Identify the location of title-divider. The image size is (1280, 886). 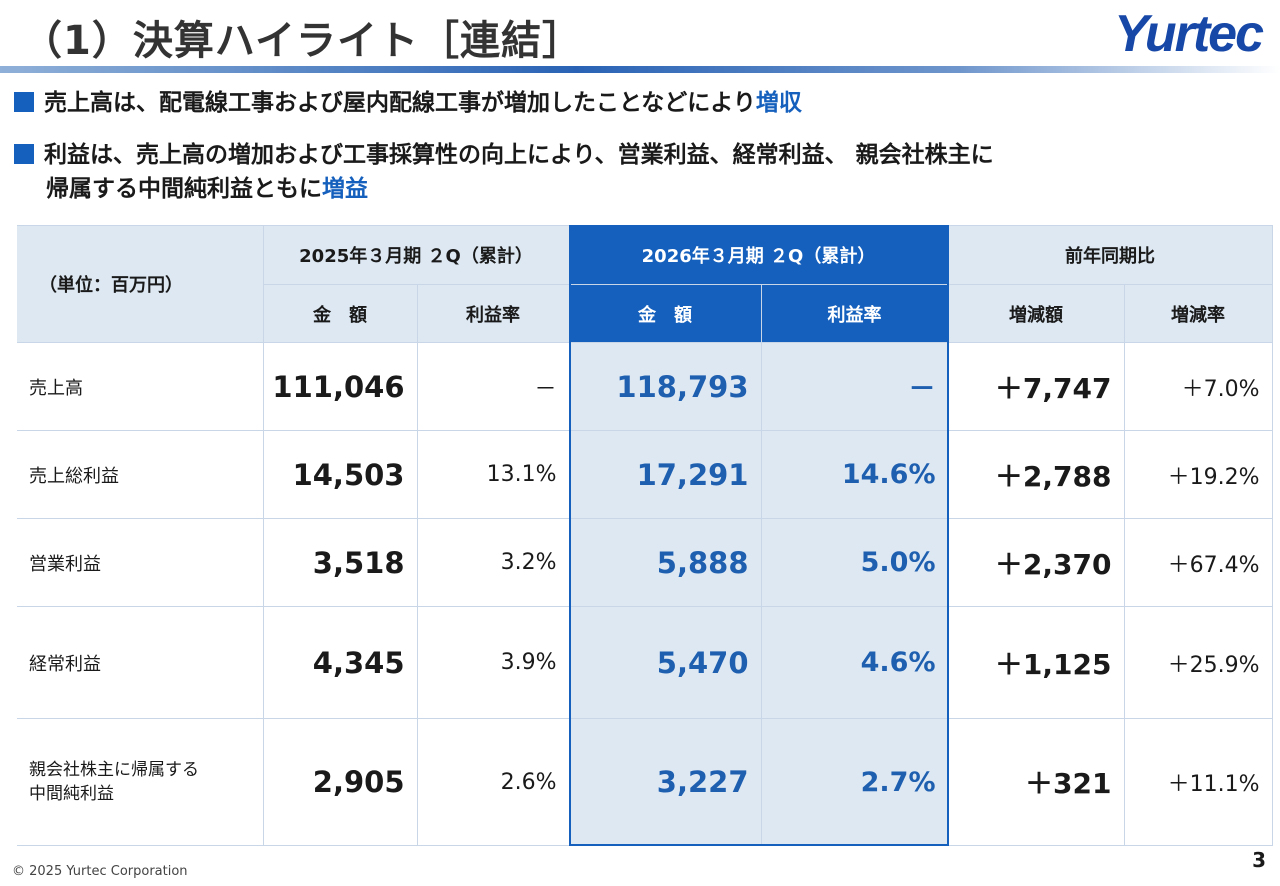
(640, 69).